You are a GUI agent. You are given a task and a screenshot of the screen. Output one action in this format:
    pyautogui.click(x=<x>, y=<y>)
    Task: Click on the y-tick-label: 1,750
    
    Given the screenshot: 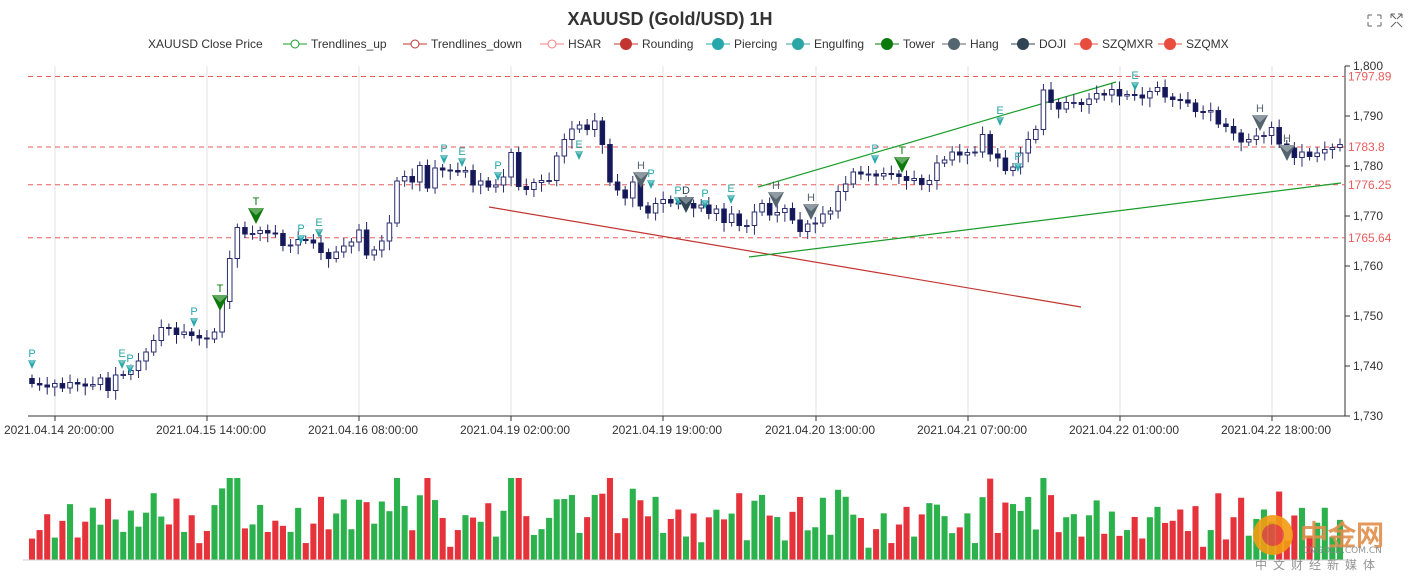 What is the action you would take?
    pyautogui.click(x=1368, y=316)
    